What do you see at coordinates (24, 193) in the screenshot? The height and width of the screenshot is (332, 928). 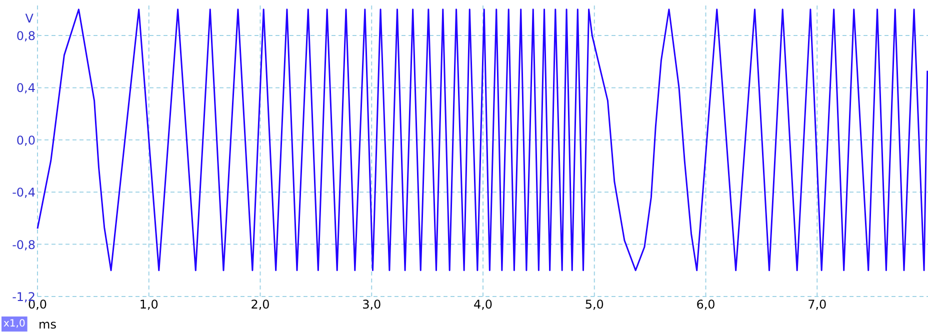 I see `y-tick-label: -0,4` at bounding box center [24, 193].